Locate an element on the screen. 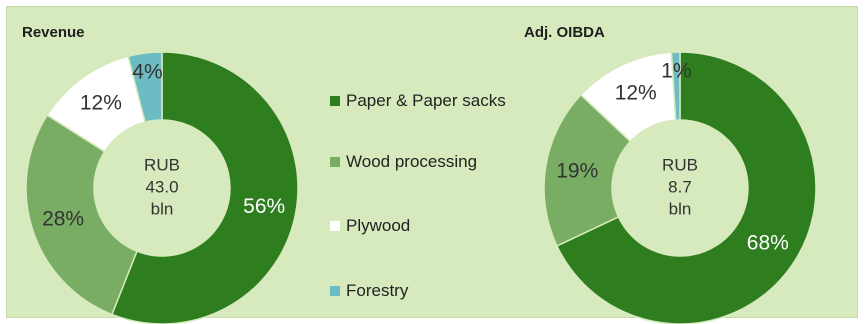 The width and height of the screenshot is (866, 324). revenue-chart-title: Revenue is located at coordinates (53, 32).